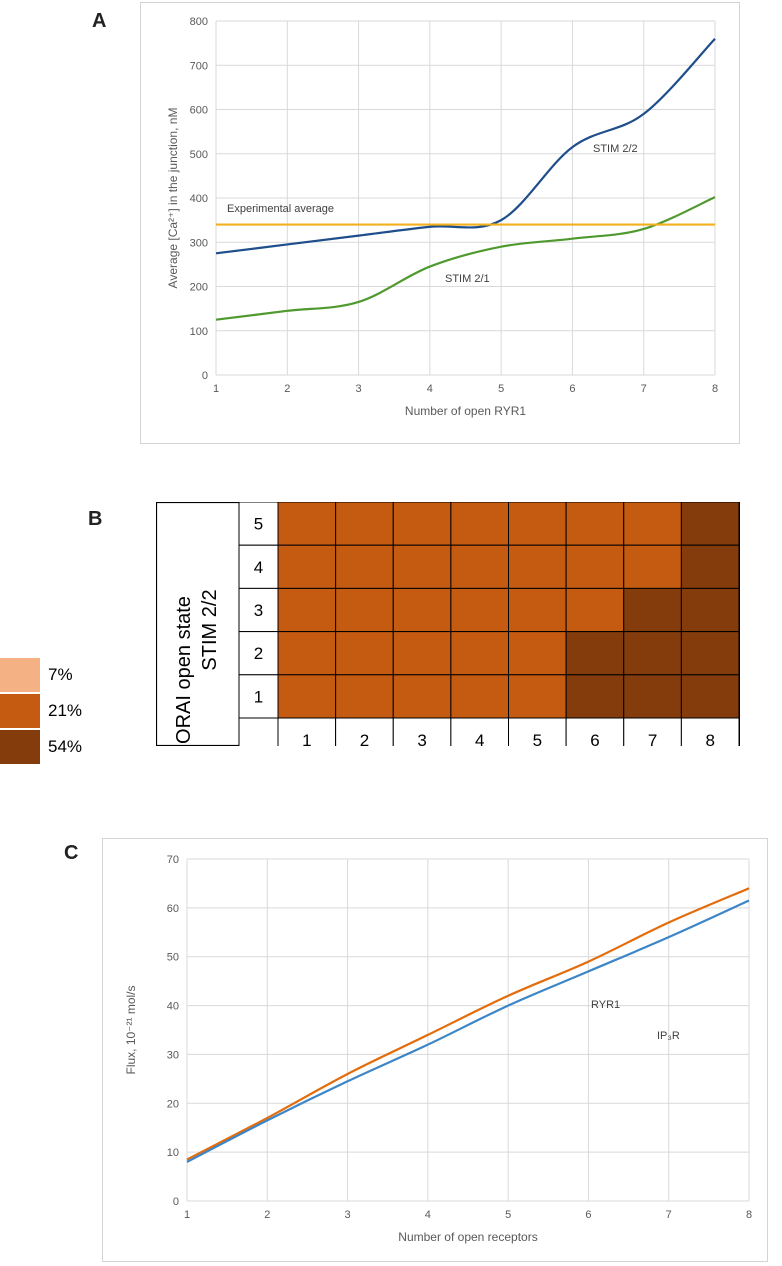  Describe the element at coordinates (99, 21) in the screenshot. I see `panel-label-a: A` at that location.